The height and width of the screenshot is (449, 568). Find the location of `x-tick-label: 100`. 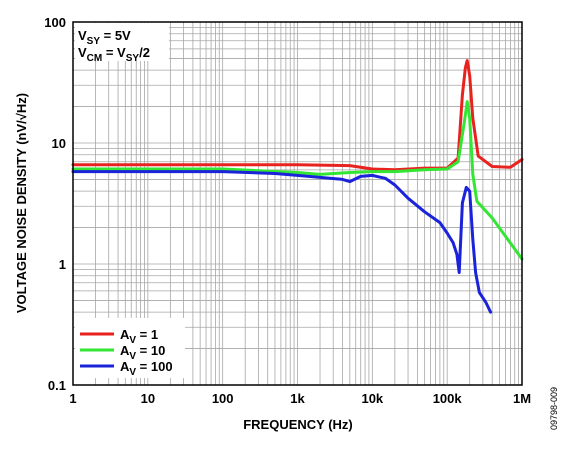

x-tick-label: 100 is located at coordinates (223, 398).